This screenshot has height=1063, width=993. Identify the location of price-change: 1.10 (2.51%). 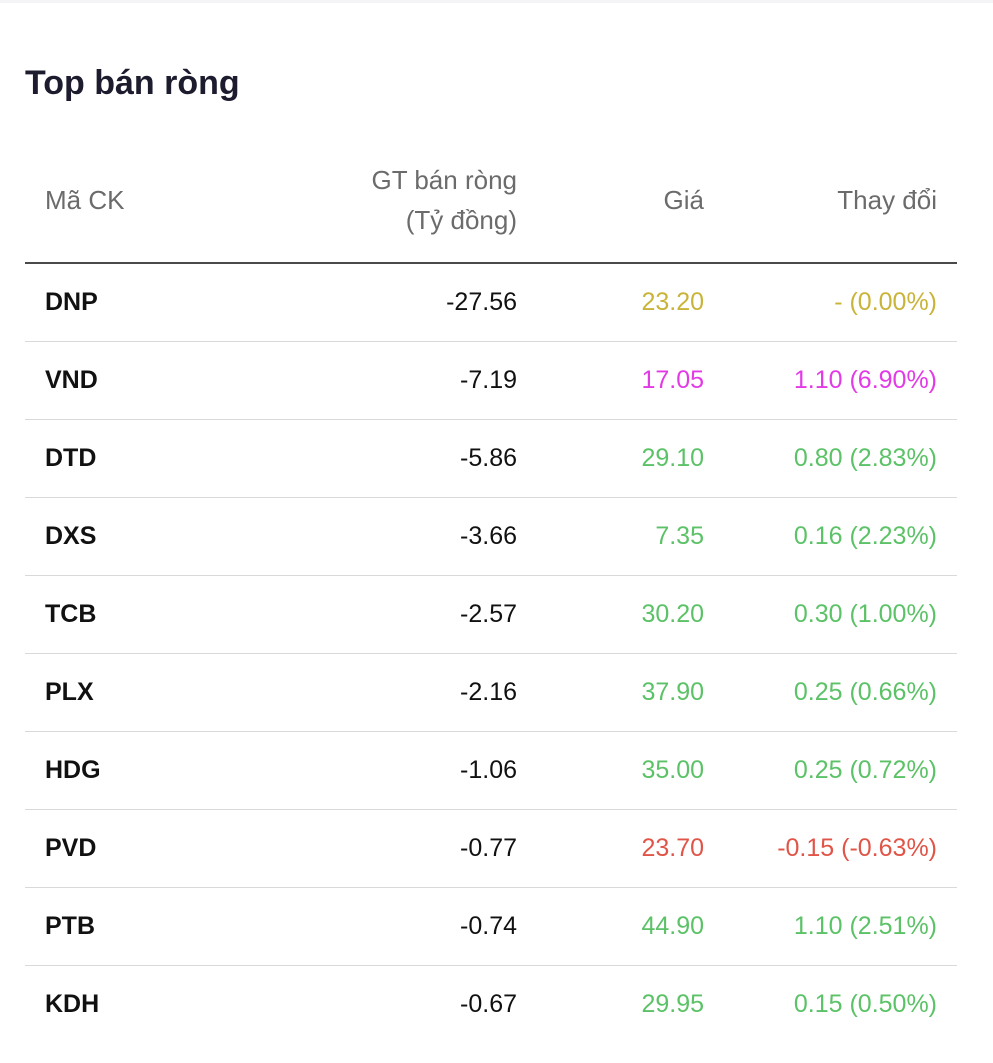
(865, 926).